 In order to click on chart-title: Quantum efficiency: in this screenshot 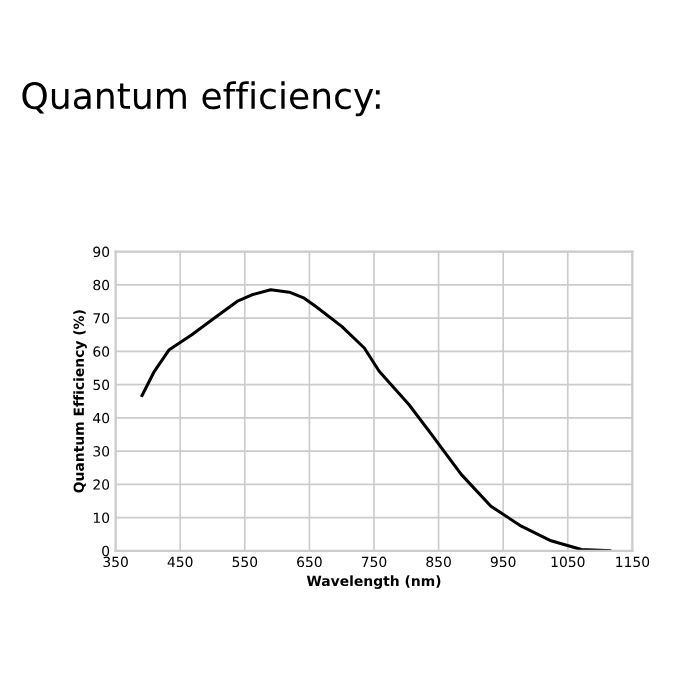, I will do `click(201, 99)`.